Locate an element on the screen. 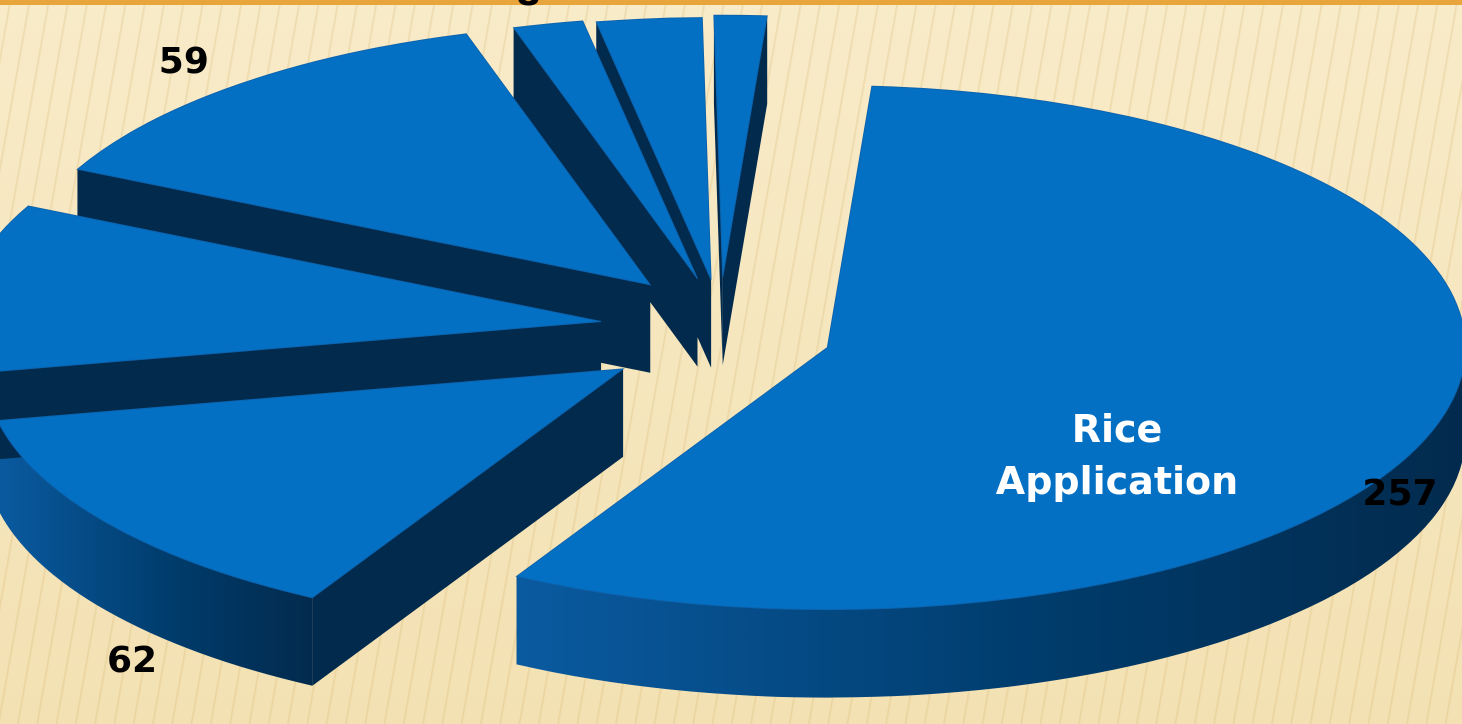 The image size is (1462, 724). slice-7-value-label: 6 is located at coordinates (742, 2).